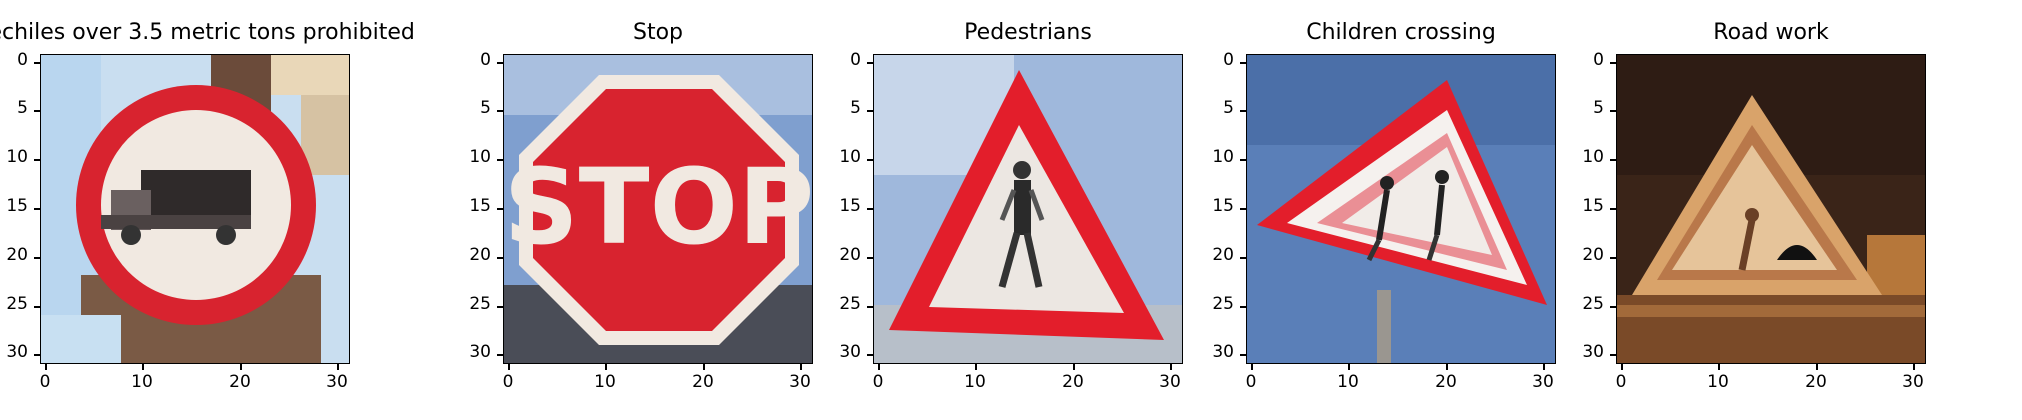  Describe the element at coordinates (195, 209) in the screenshot. I see `image-no-trucks-sign` at that location.